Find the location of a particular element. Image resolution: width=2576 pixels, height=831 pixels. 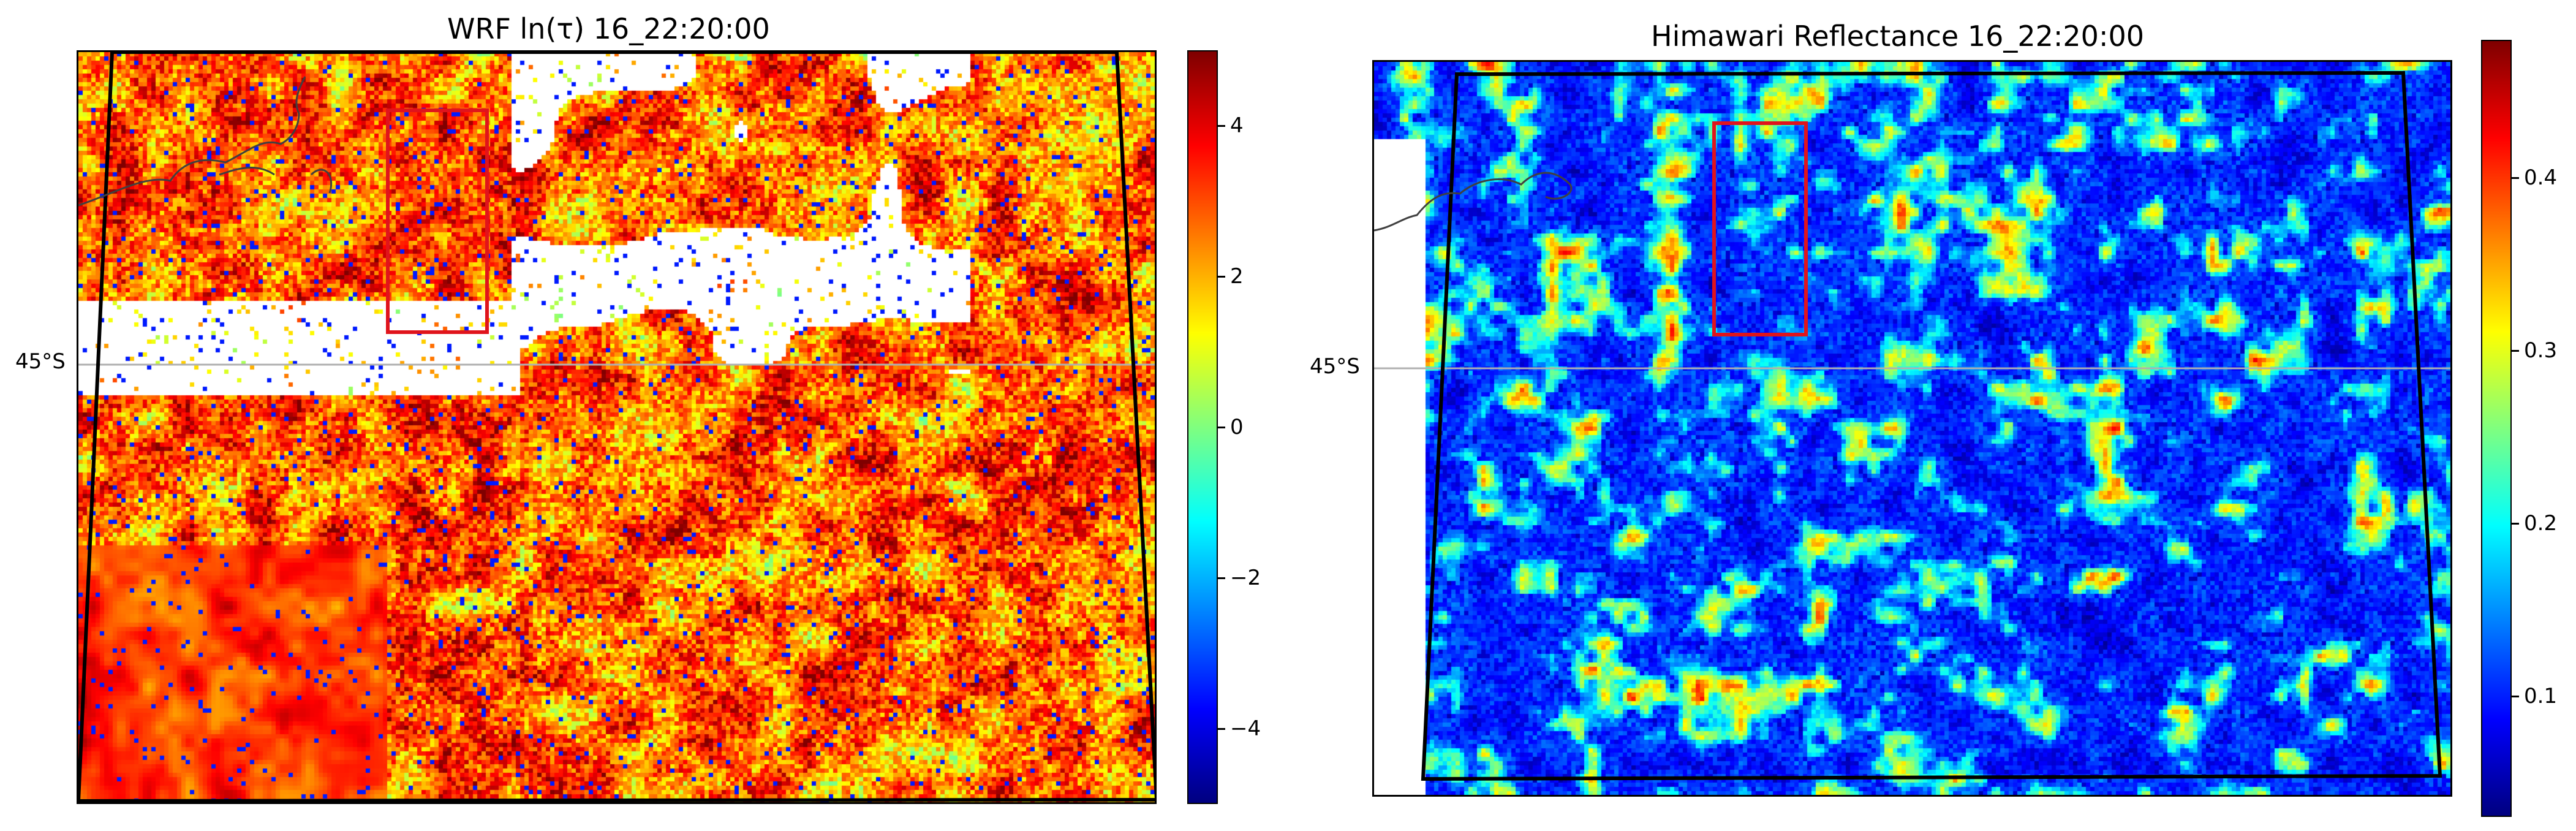

right-colorbar-tick-label: 0.1 is located at coordinates (2541, 696).